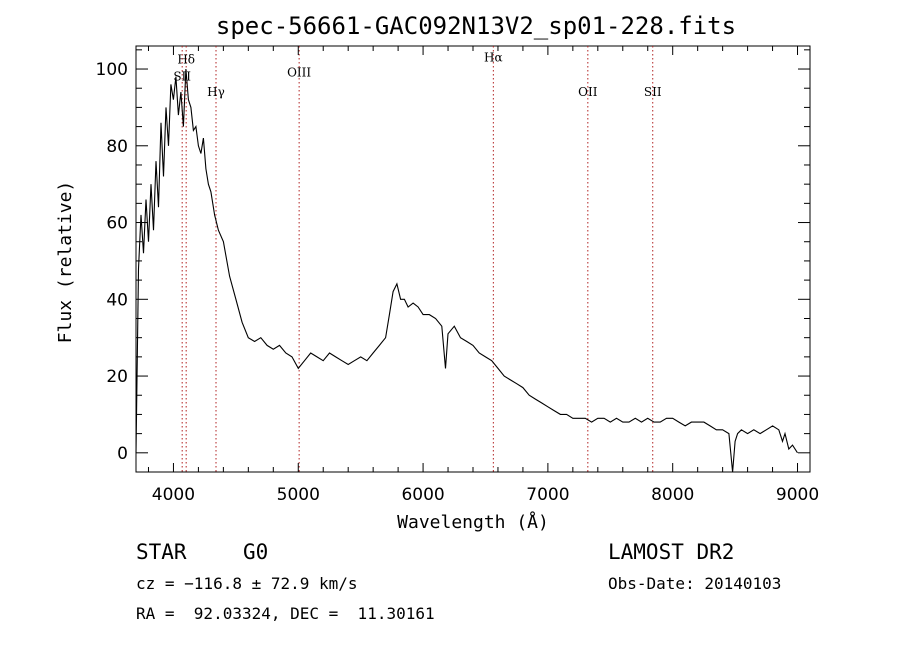 This screenshot has width=900, height=649. I want to click on x-tick-label: 7000, so click(547, 495).